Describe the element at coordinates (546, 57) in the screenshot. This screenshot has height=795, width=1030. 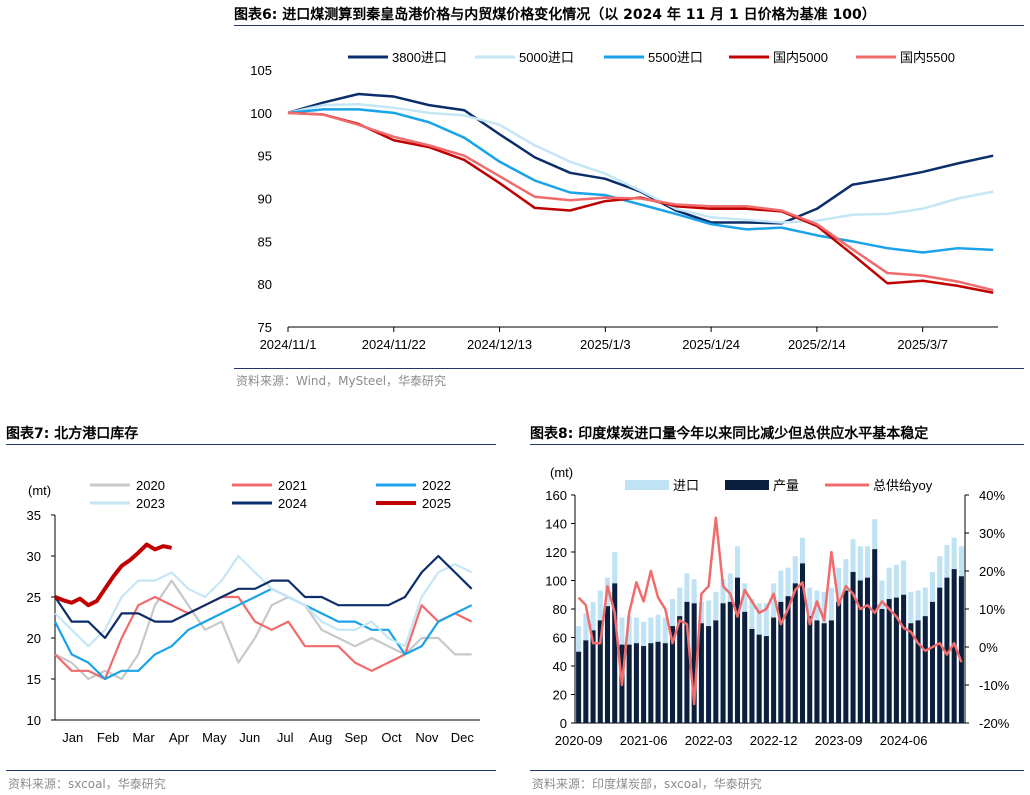
I see `fig6-legend-label: 5000进口` at that location.